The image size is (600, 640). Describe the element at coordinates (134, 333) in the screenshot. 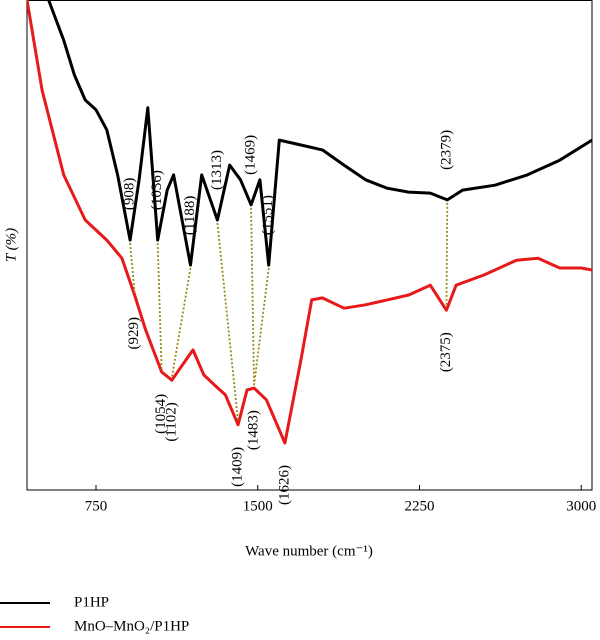

I see `peak-label: (929)` at that location.